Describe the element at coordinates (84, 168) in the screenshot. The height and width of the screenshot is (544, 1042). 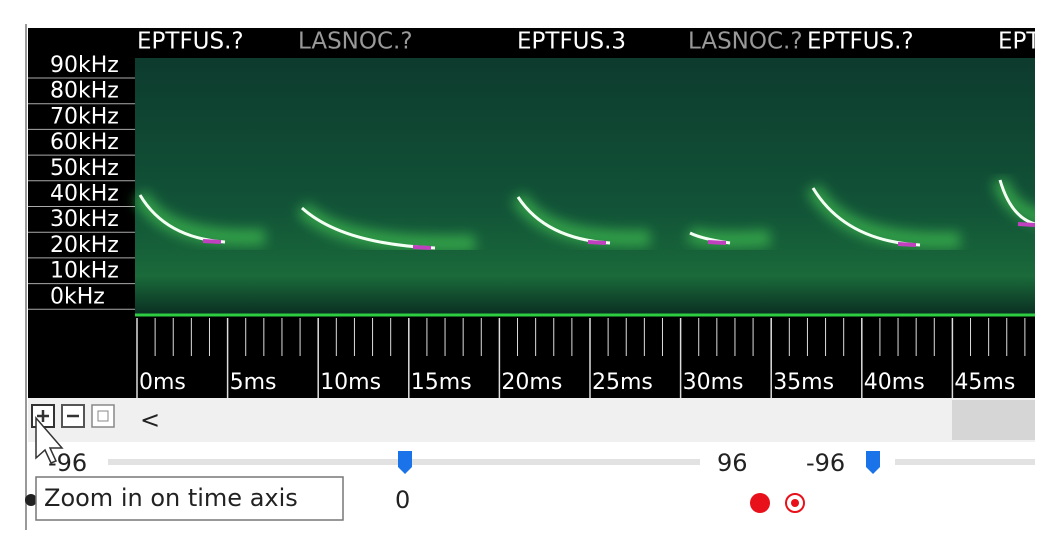
I see `freq-label: 50kHz` at that location.